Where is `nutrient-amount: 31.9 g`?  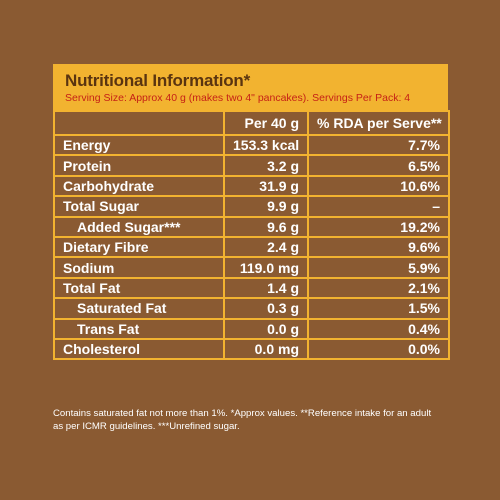
nutrient-amount: 31.9 g is located at coordinates (266, 186).